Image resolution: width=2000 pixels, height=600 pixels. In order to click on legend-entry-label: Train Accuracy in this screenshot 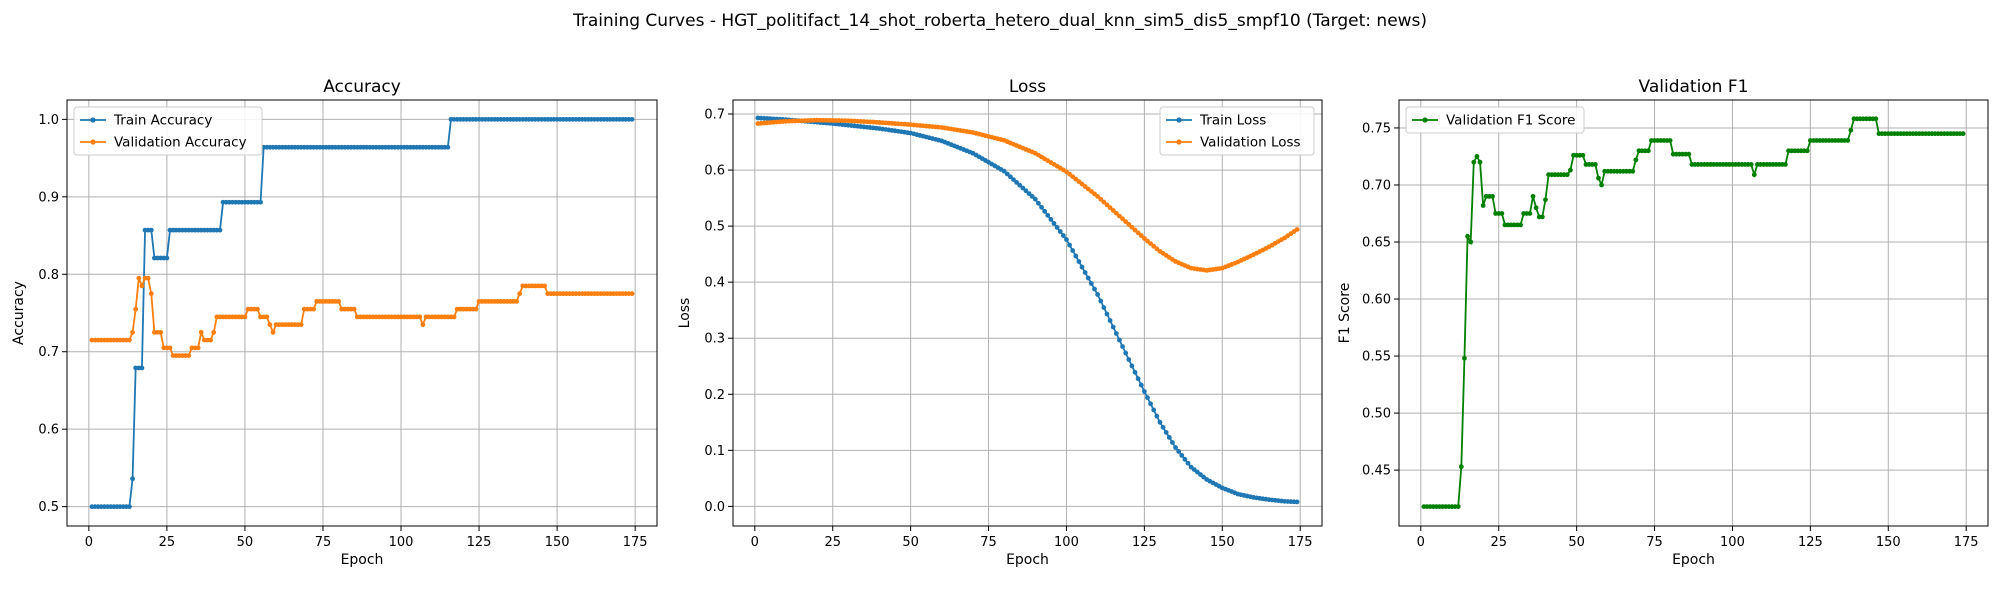, I will do `click(162, 121)`.